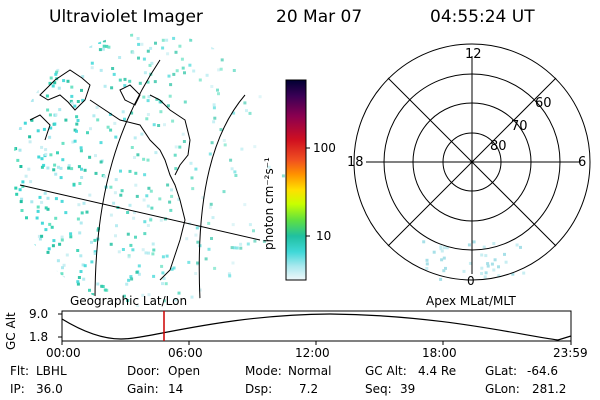  I want to click on status-door-label: Door:, so click(143, 371).